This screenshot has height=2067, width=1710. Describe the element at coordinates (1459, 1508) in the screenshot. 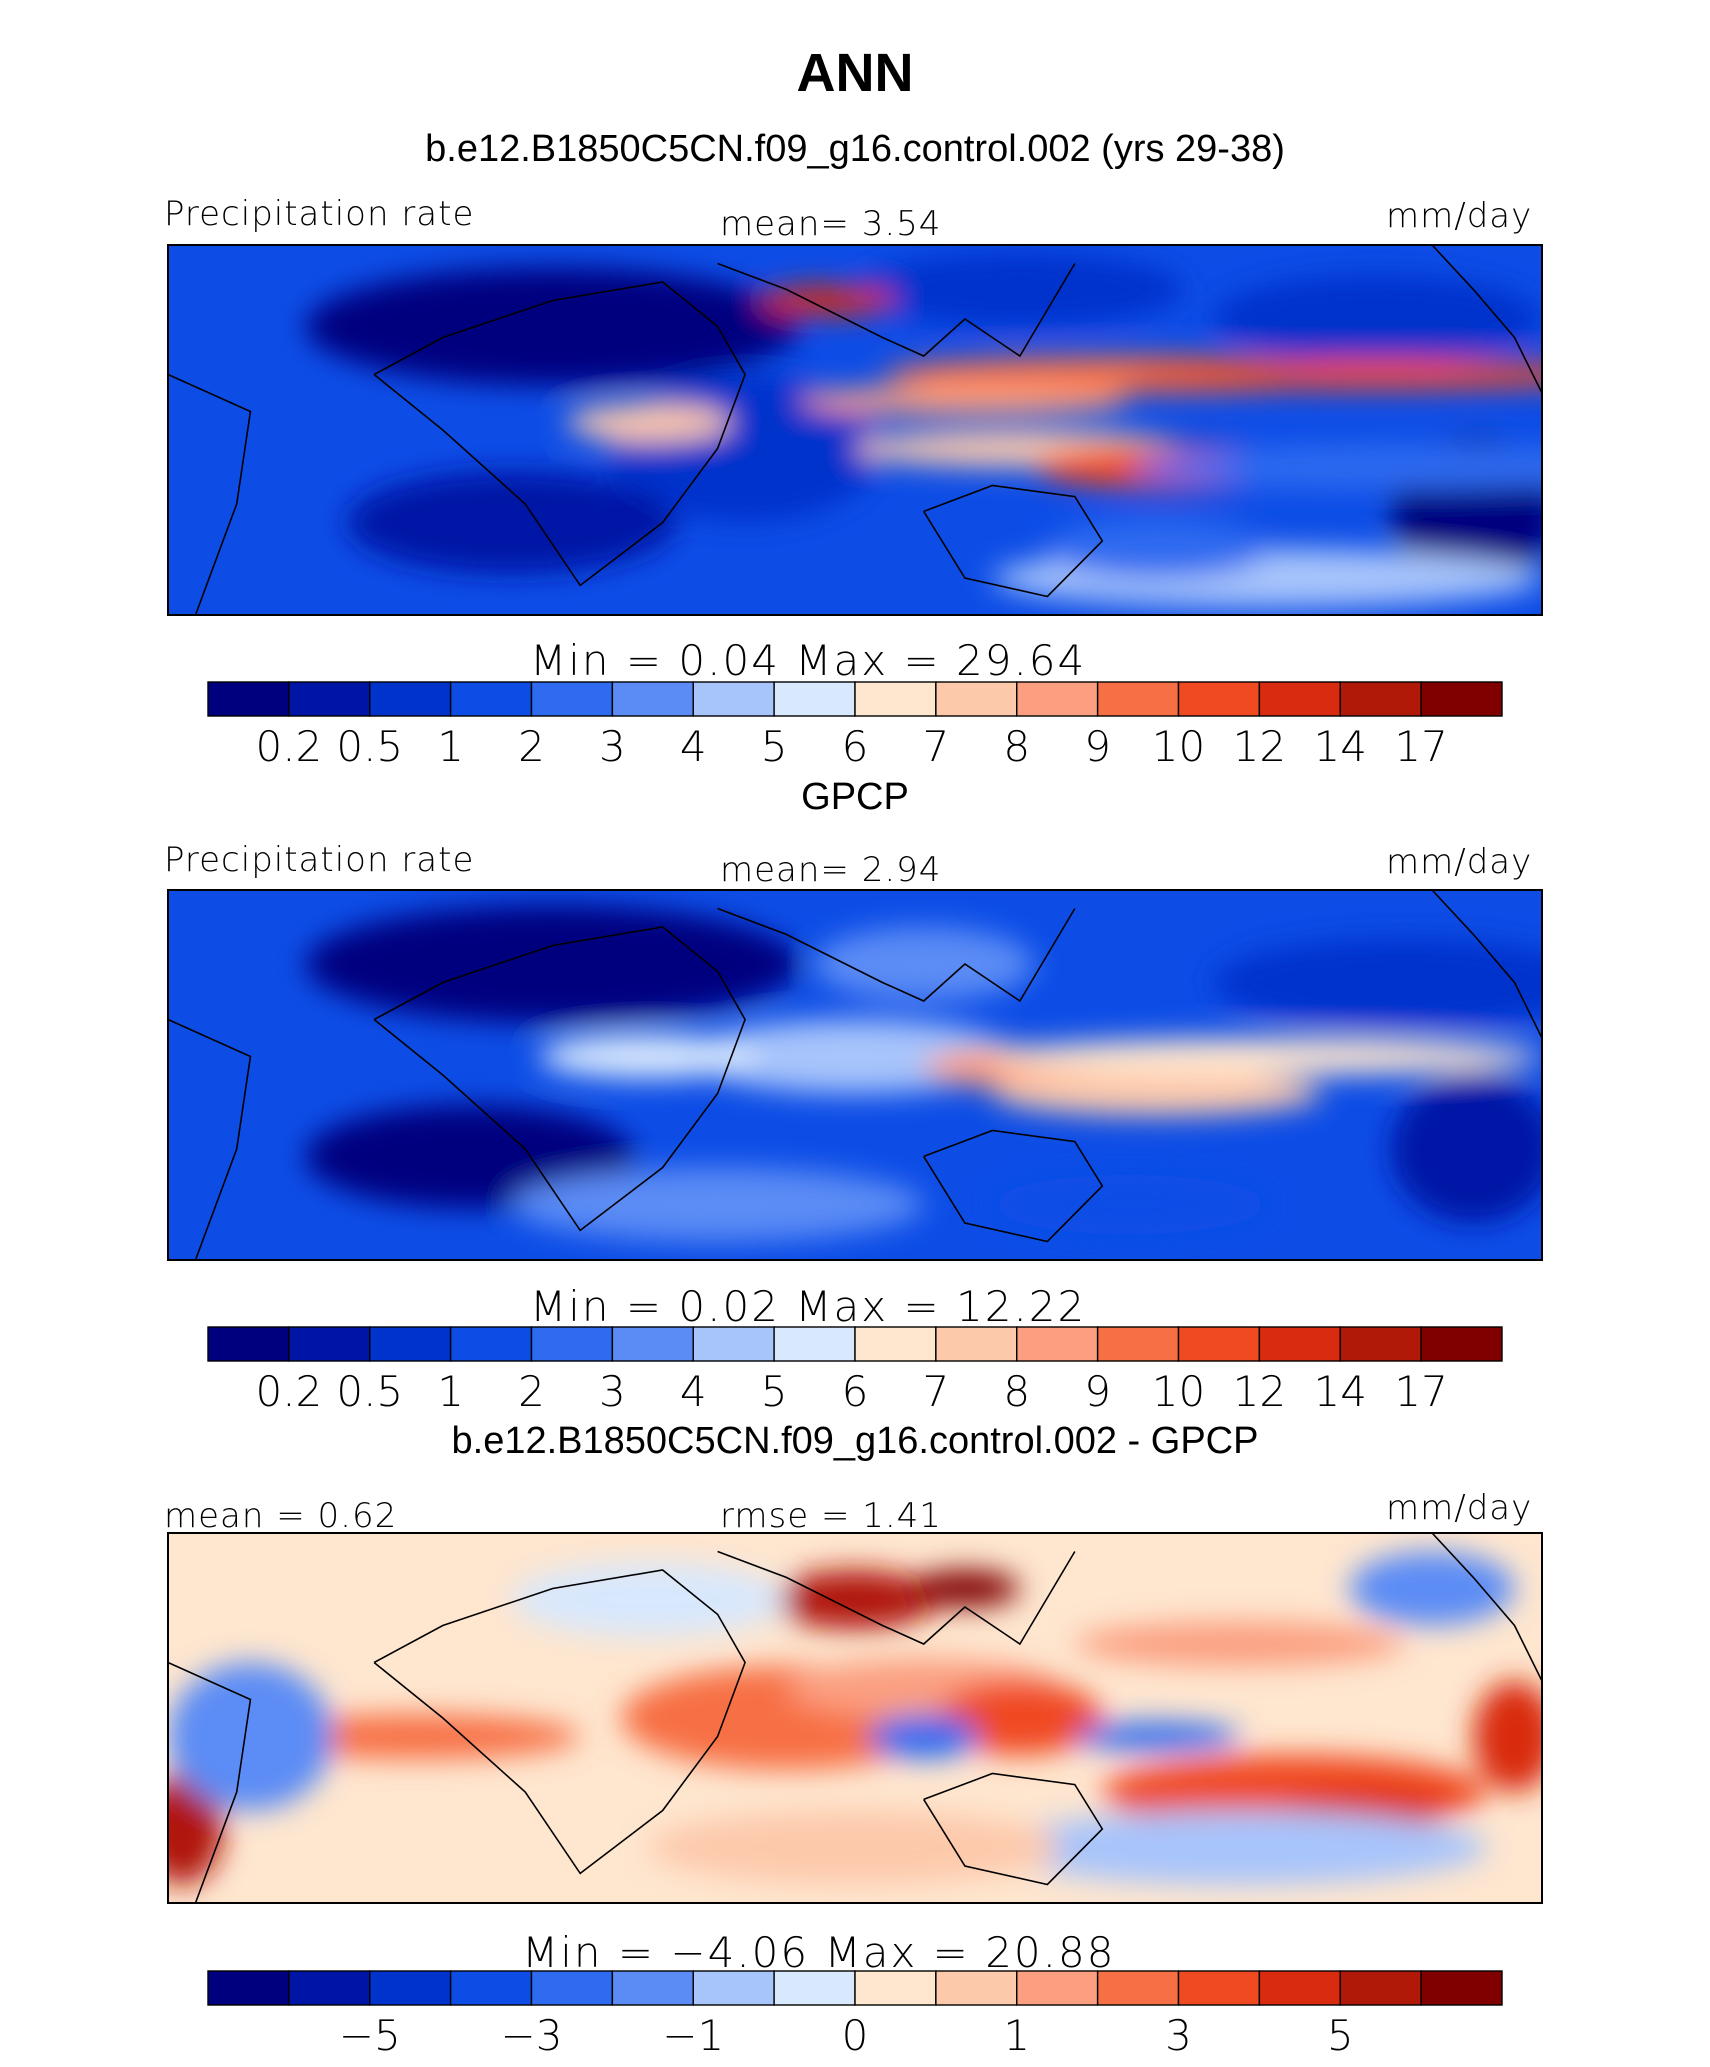

I see `panel-3-units: mm/day` at that location.